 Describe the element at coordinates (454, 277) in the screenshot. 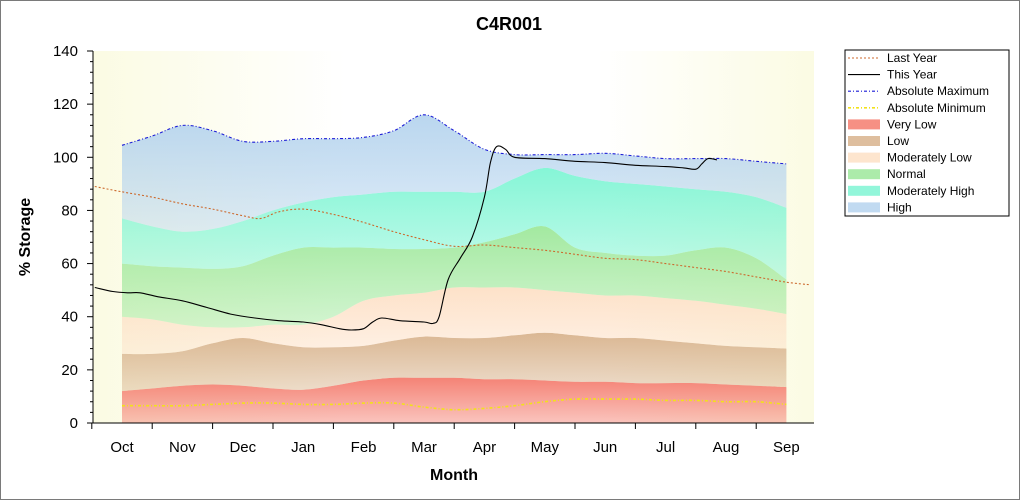

I see `band-normal` at that location.